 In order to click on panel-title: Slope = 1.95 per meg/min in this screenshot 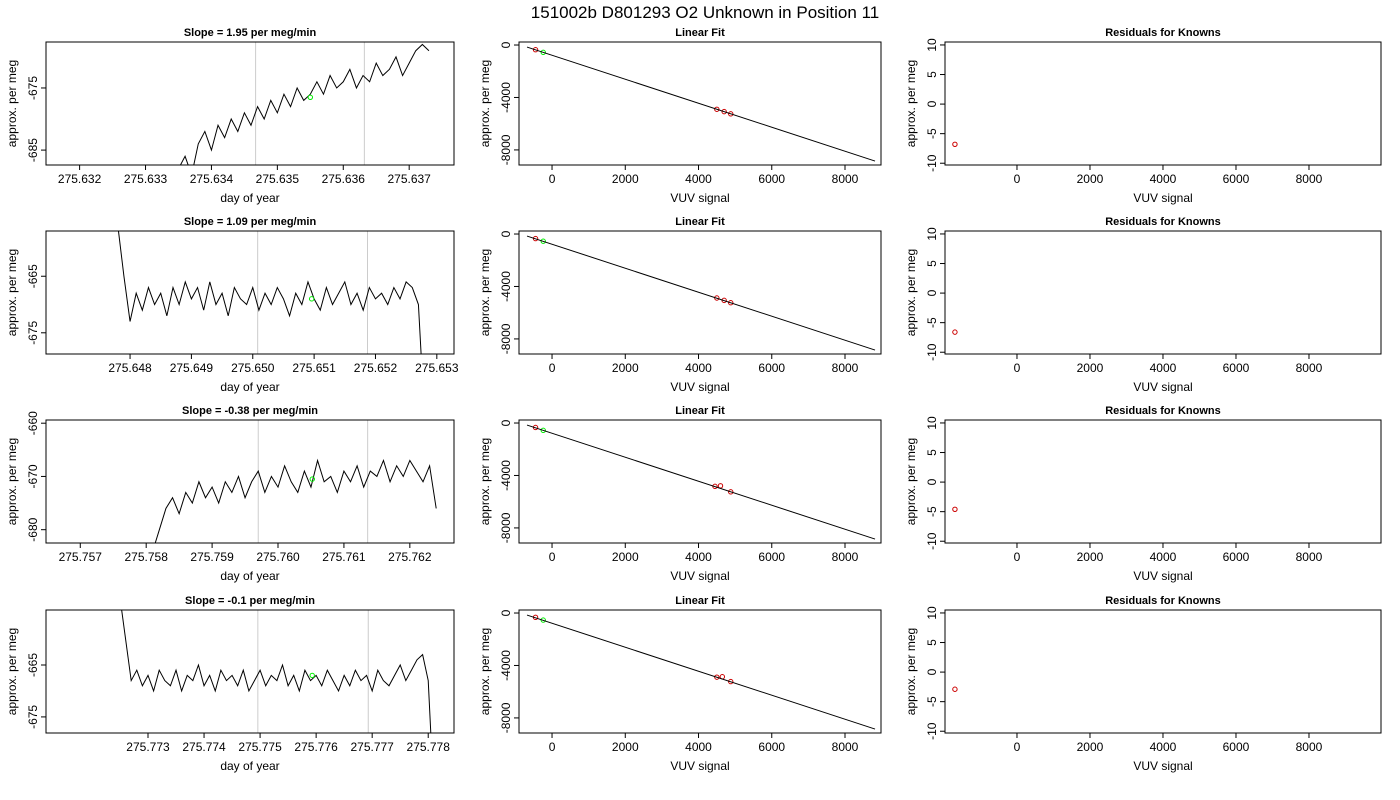, I will do `click(250, 33)`.